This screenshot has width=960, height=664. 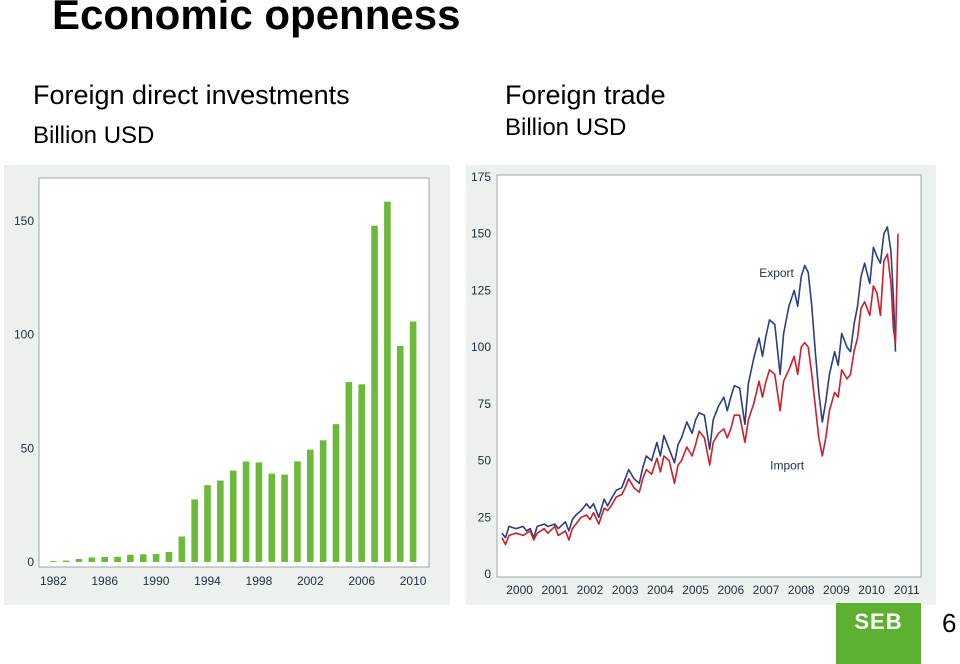 I want to click on trade-annotation-import: Import, so click(x=787, y=466).